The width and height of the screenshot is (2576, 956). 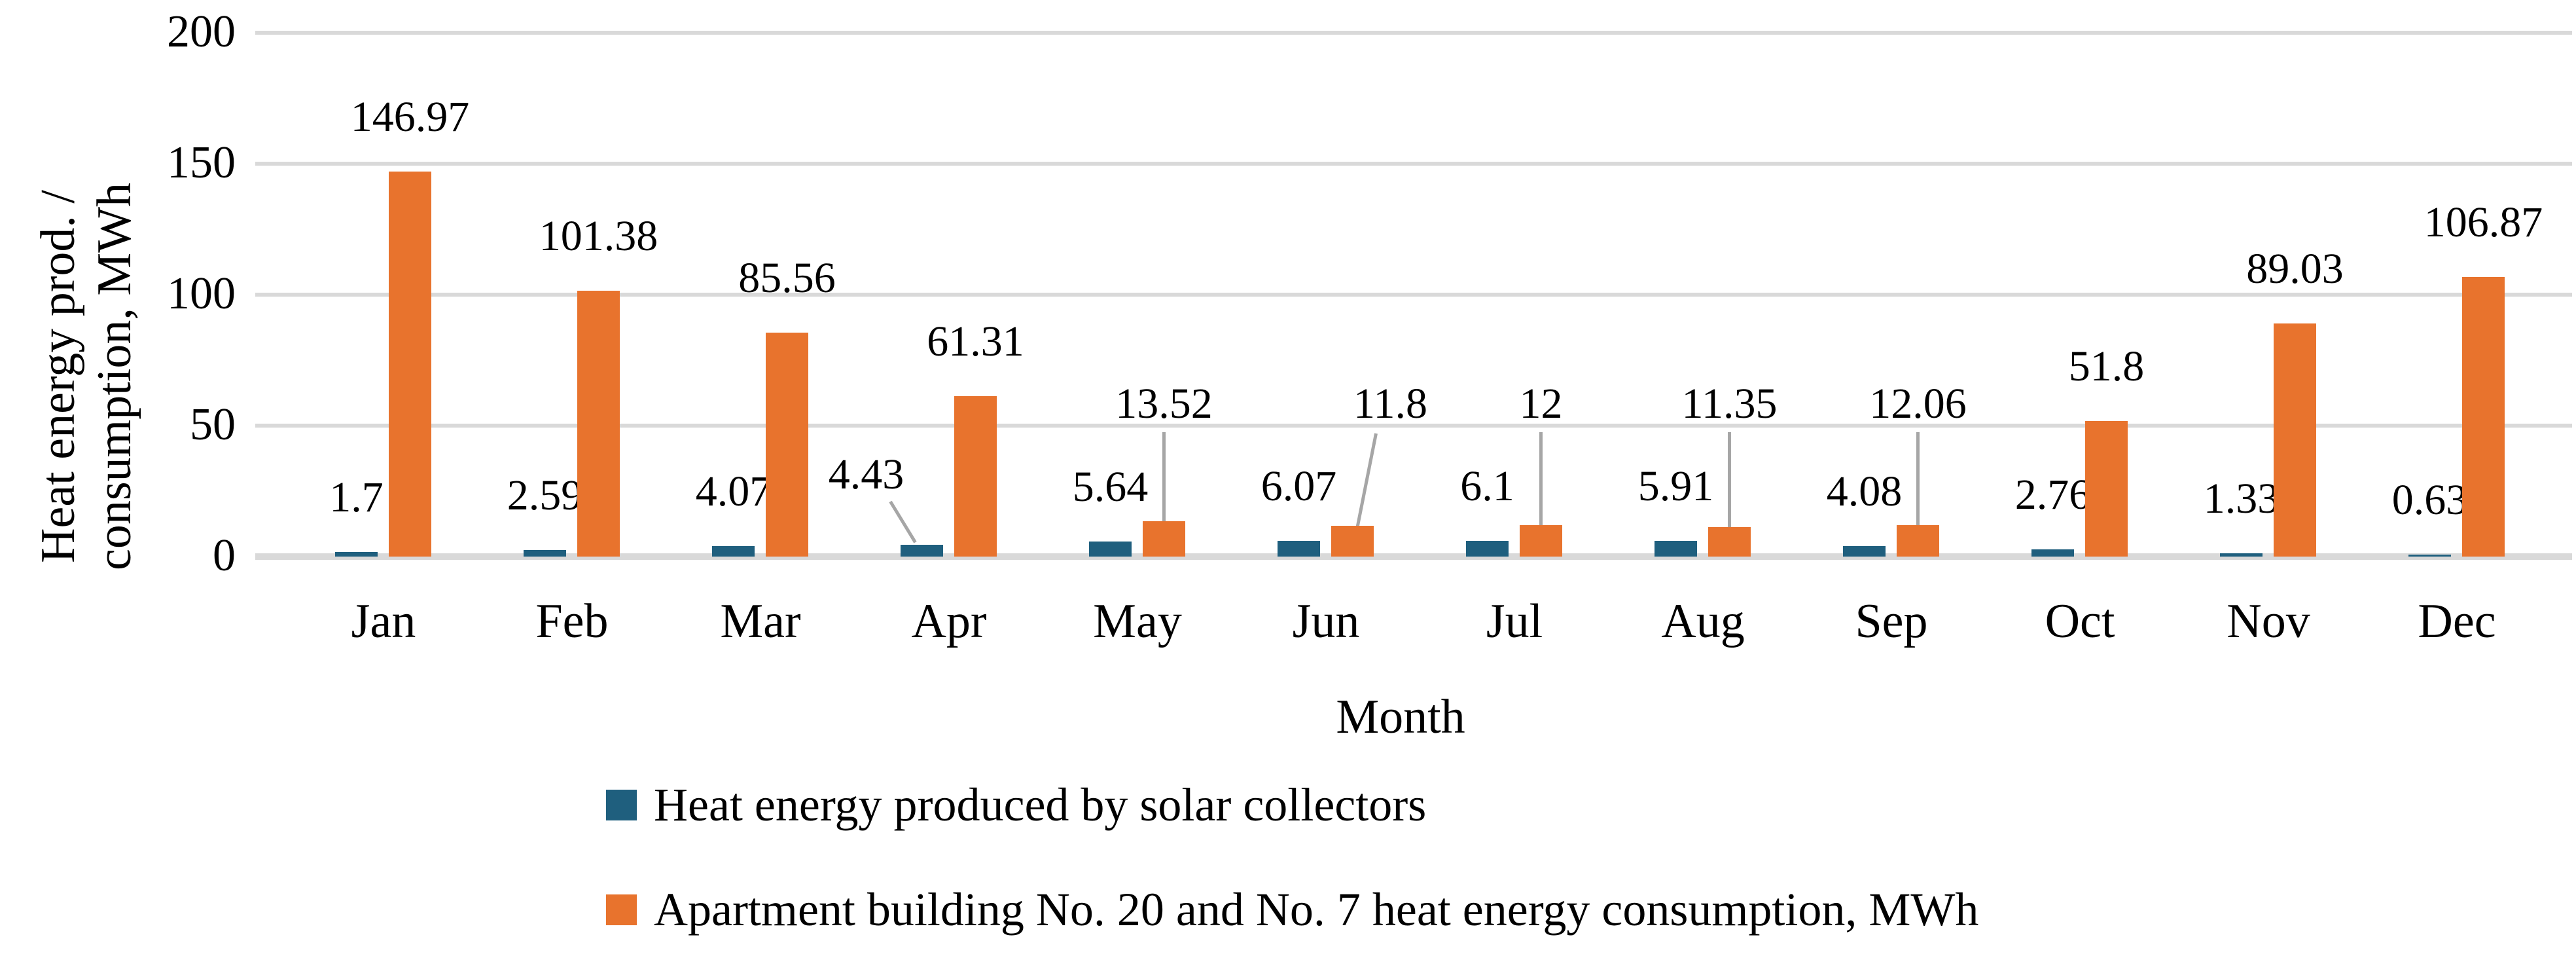 I want to click on x-category-label: Feb, so click(x=572, y=621).